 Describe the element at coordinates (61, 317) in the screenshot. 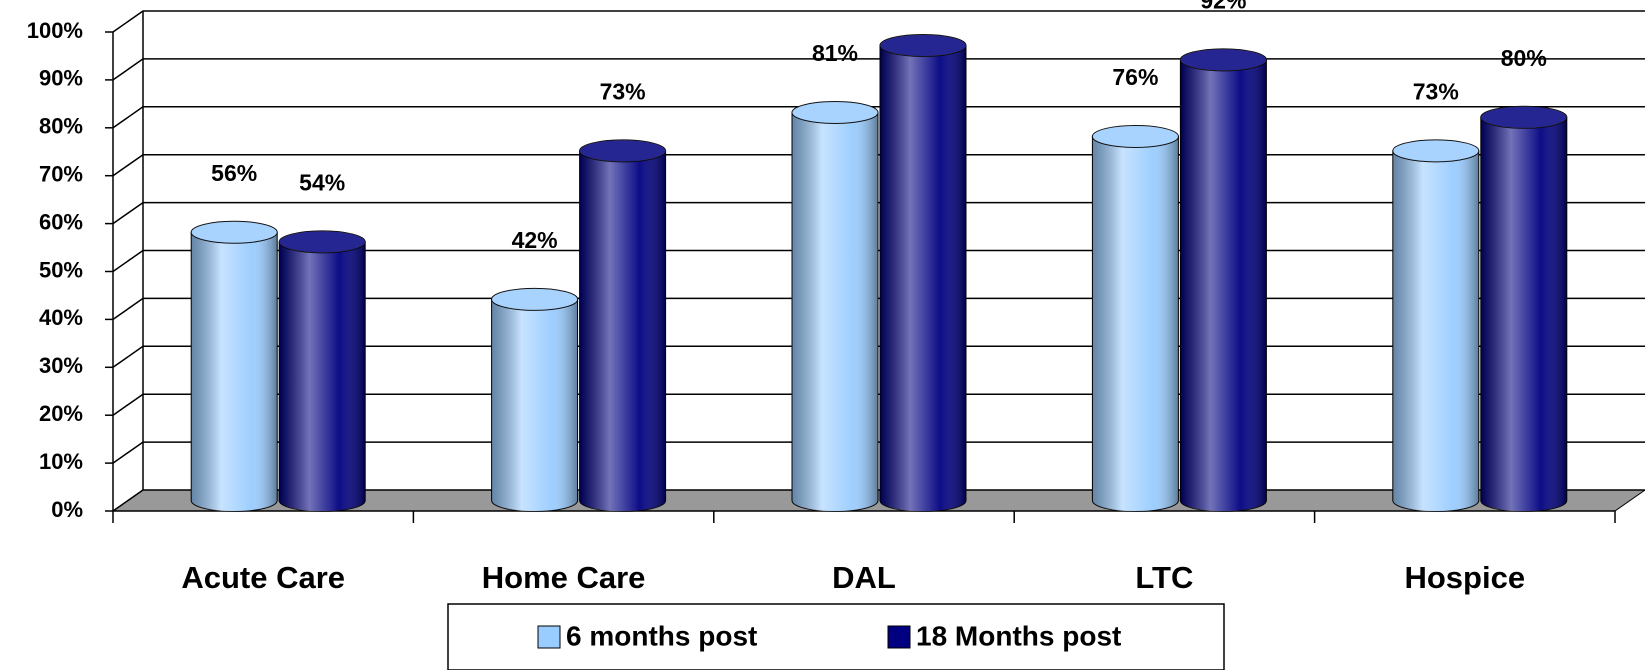

I see `y-tick-label: 40%` at that location.